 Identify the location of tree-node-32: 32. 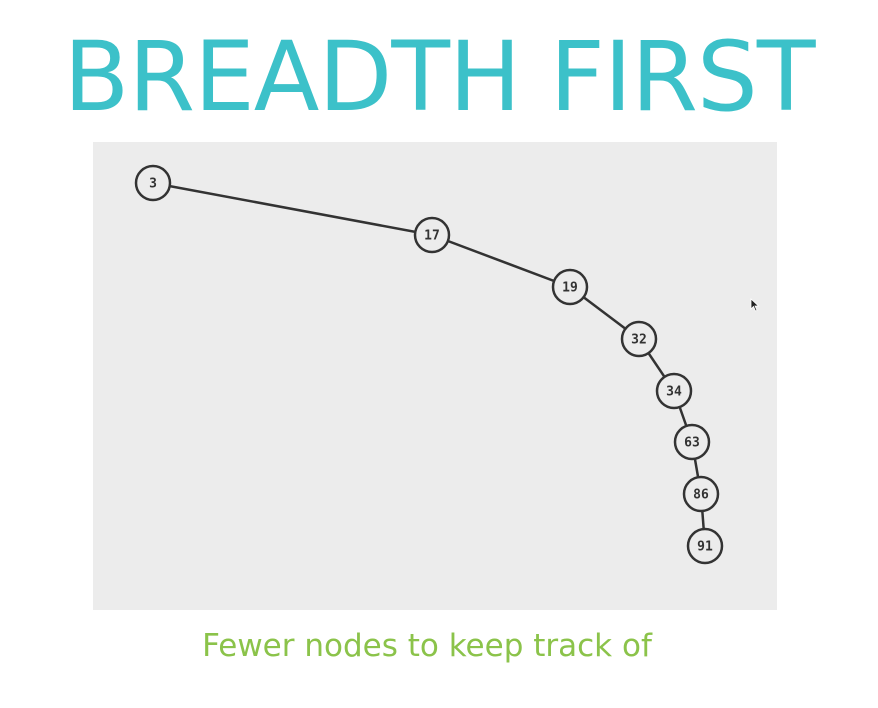
(639, 339).